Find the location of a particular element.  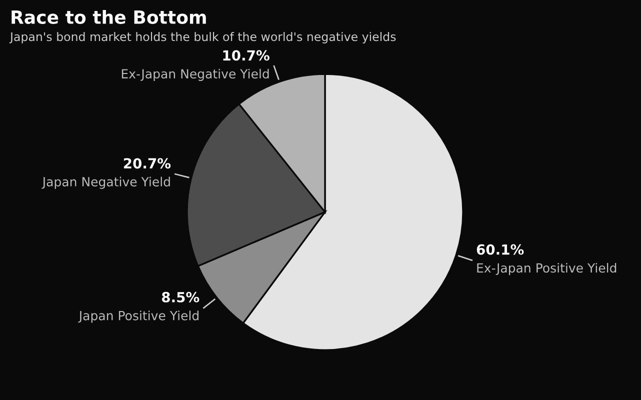

data-label: 60.1% is located at coordinates (500, 249).